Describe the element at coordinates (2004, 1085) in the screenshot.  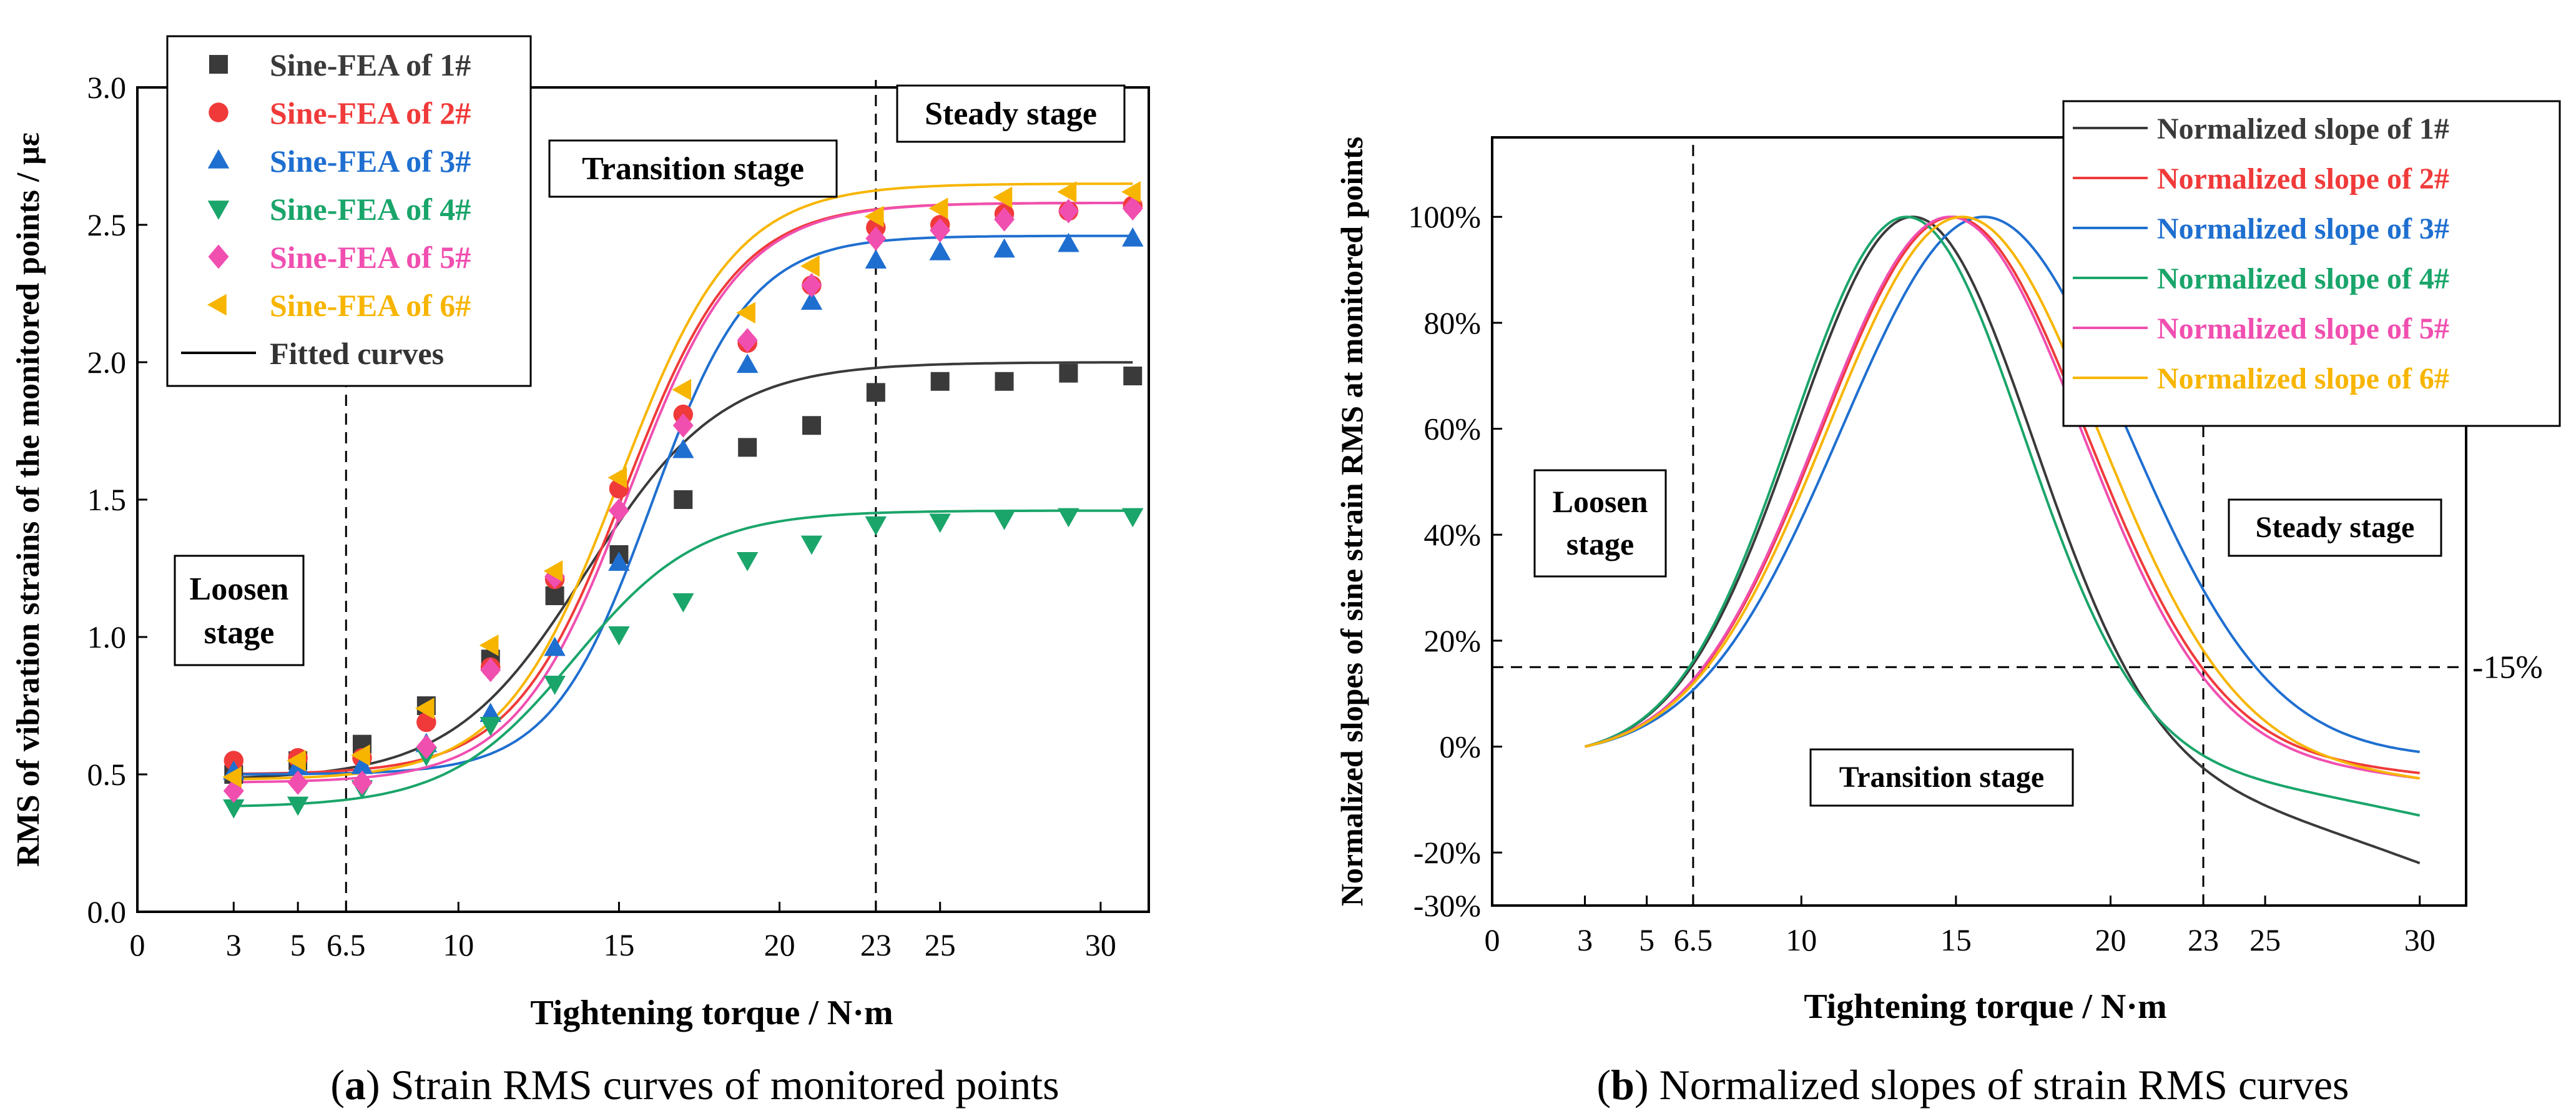
I see `panel-b-caption-text: Normalized slopes of strain RMS curves` at that location.